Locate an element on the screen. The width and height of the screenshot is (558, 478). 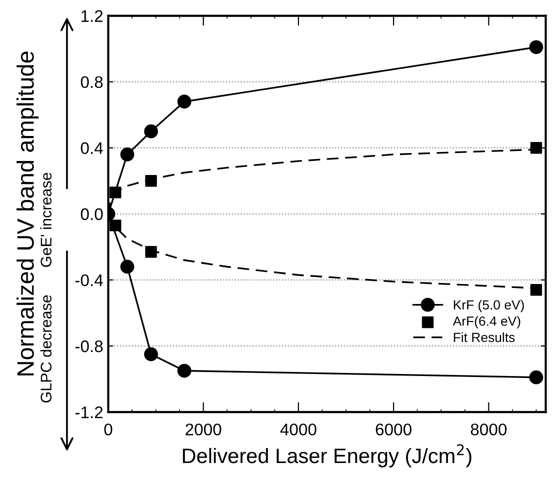
text: GLPC decrease is located at coordinates (46, 349).